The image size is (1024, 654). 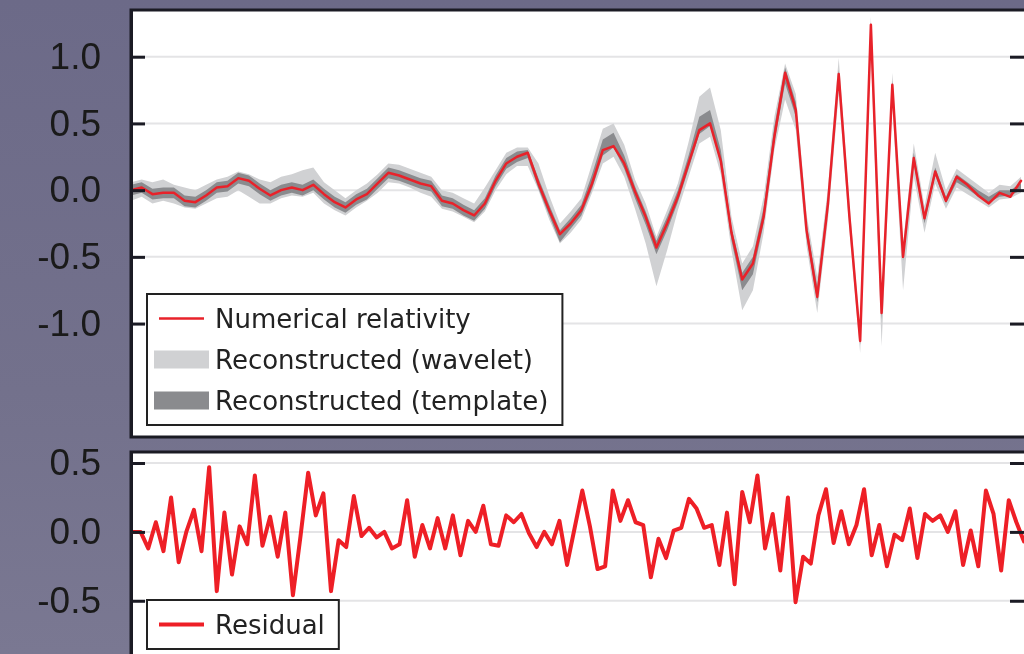 I want to click on y-tick-label: 1.0, so click(x=75, y=57).